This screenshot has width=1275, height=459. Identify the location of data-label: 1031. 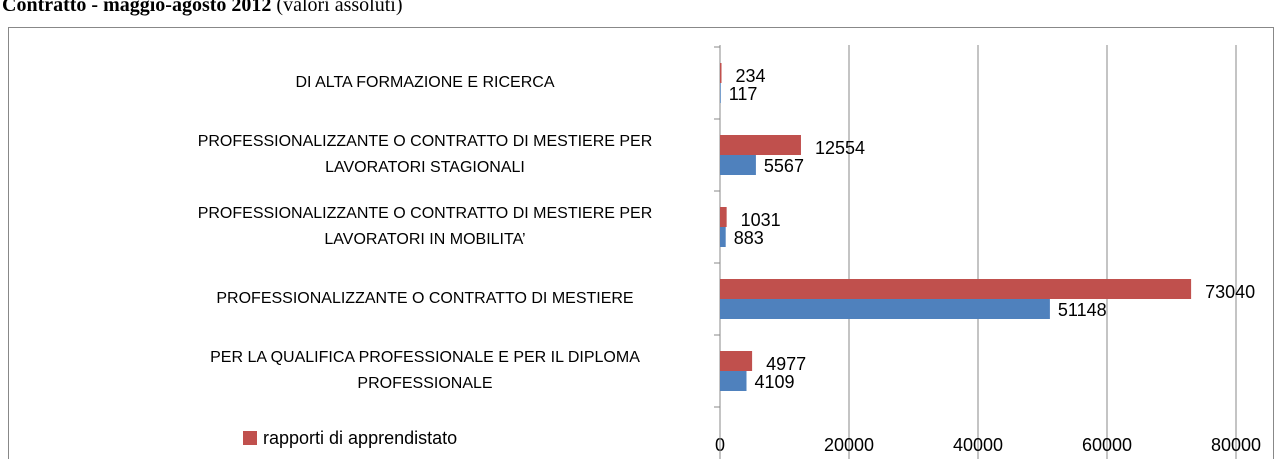
(761, 220).